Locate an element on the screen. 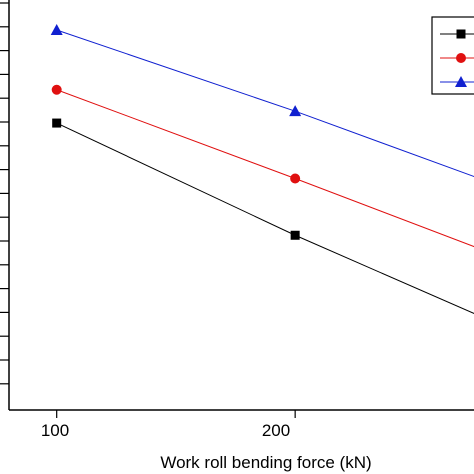 Image resolution: width=474 pixels, height=474 pixels. x-tick-labels: 100 200 is located at coordinates (165, 430).